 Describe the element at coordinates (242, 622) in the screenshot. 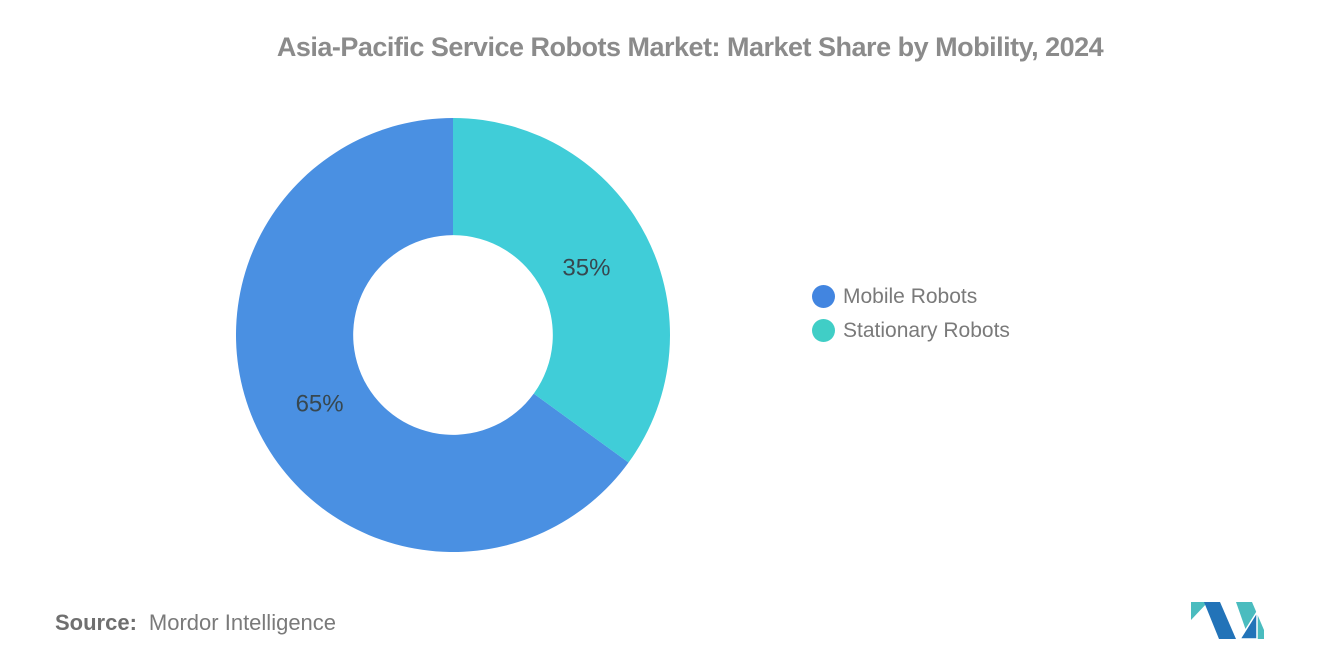

I see `source-text: Mordor Intelligence` at that location.